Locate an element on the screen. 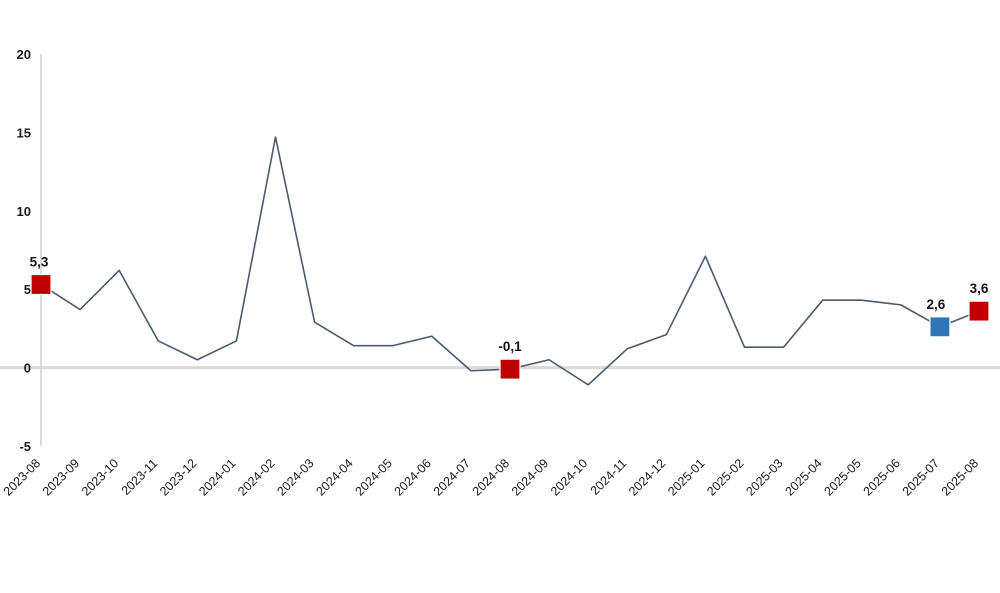 The width and height of the screenshot is (1000, 593). x-tick-label: 2025-07 is located at coordinates (921, 477).